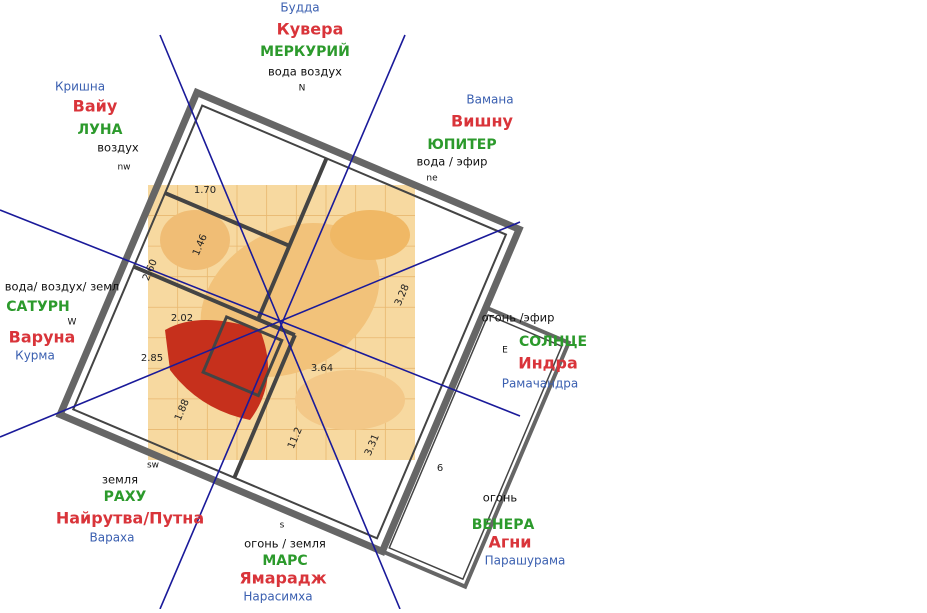  Describe the element at coordinates (195, 240) in the screenshot. I see `figure-arm` at that location.